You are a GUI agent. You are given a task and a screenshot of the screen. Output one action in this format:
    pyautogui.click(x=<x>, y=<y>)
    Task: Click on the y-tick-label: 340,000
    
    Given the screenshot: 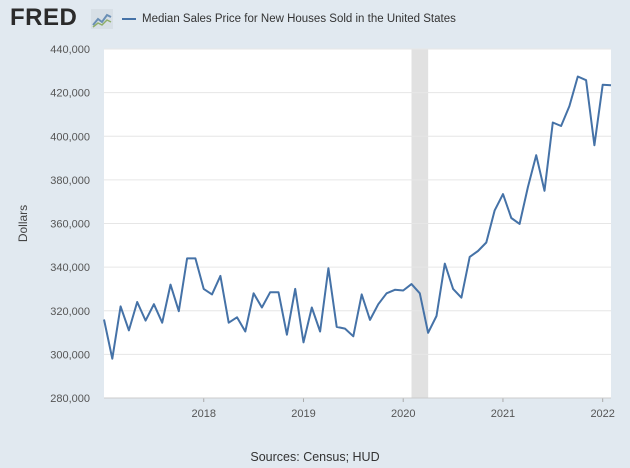 What is the action you would take?
    pyautogui.click(x=70, y=268)
    